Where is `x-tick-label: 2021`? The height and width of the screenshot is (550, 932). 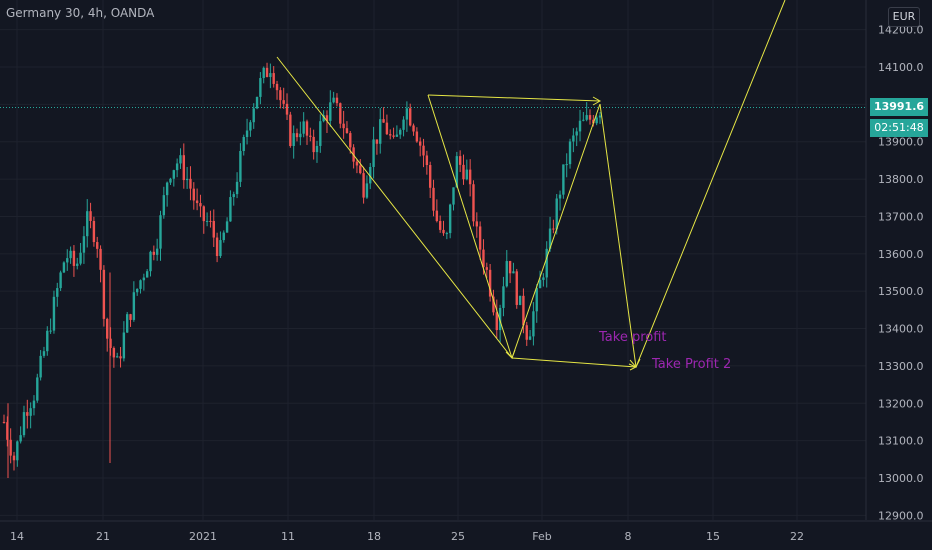
x-tick-label: 2021 is located at coordinates (203, 536).